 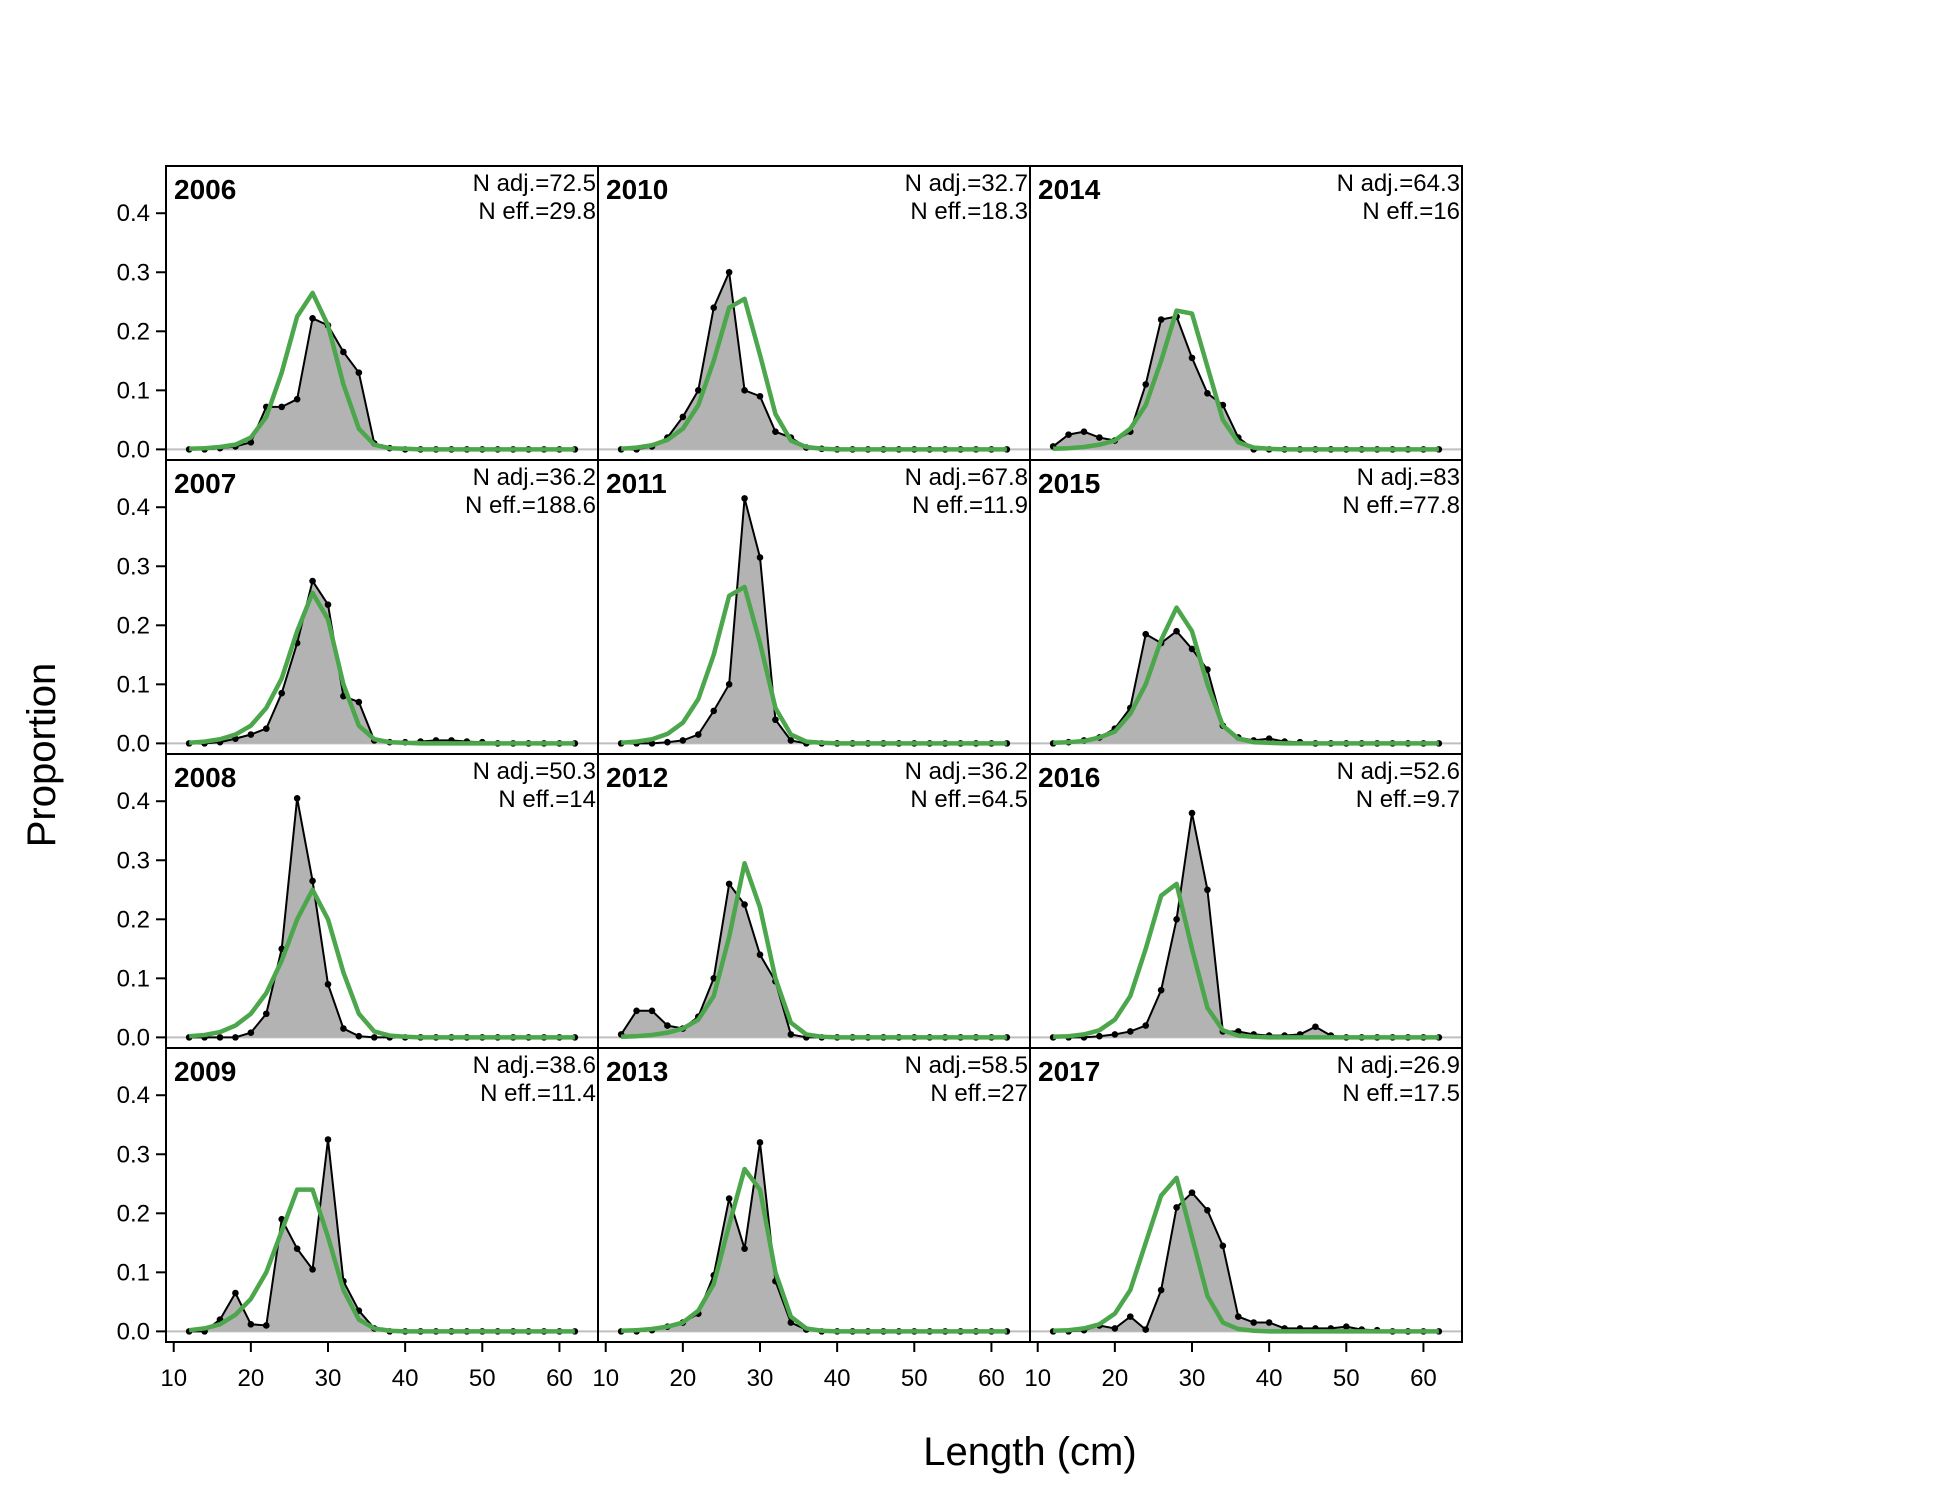 What do you see at coordinates (382, 313) in the screenshot?
I see `panel-2006: 2006 N adj.=72.5N eff.=29.8` at bounding box center [382, 313].